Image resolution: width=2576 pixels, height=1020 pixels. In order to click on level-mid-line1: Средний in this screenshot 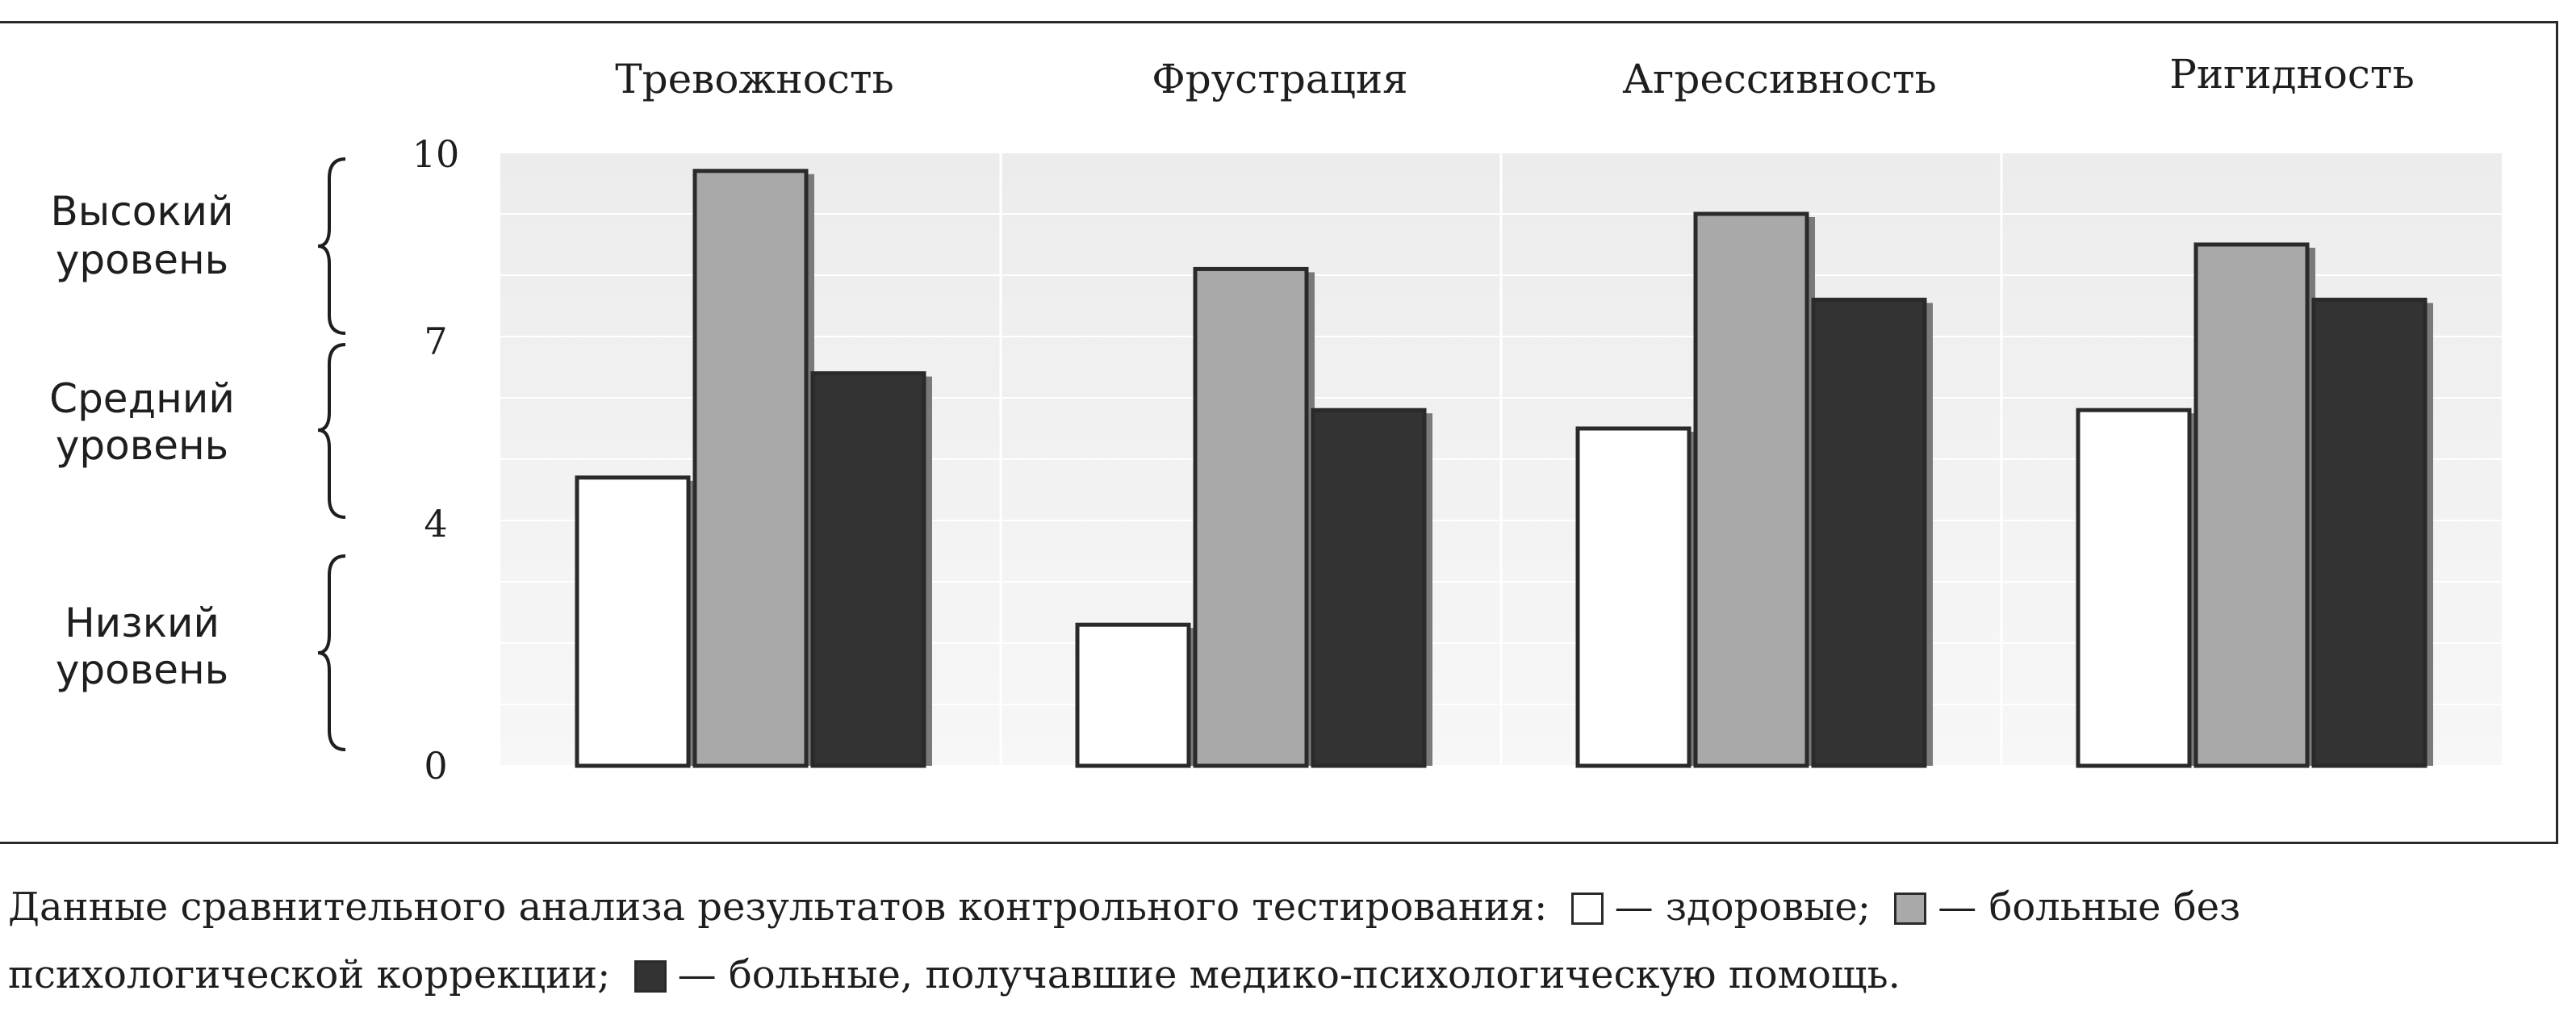, I will do `click(142, 398)`.